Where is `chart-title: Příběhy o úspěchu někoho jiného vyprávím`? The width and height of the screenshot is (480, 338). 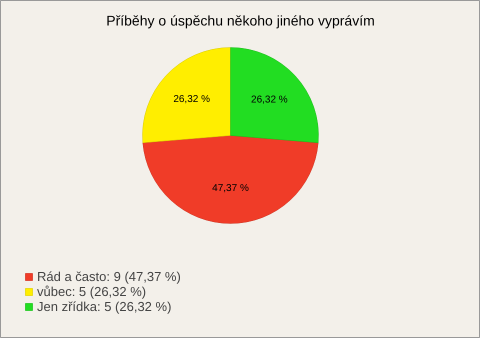
chart-title: Příběhy o úspěchu někoho jiného vyprávím is located at coordinates (240, 20).